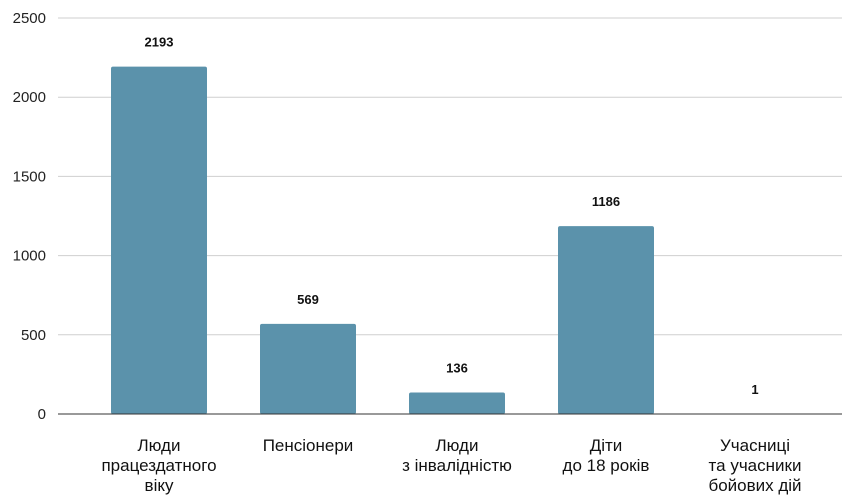 This screenshot has height=498, width=844. I want to click on x-category-label-3: Діти до 18 років, so click(606, 455).